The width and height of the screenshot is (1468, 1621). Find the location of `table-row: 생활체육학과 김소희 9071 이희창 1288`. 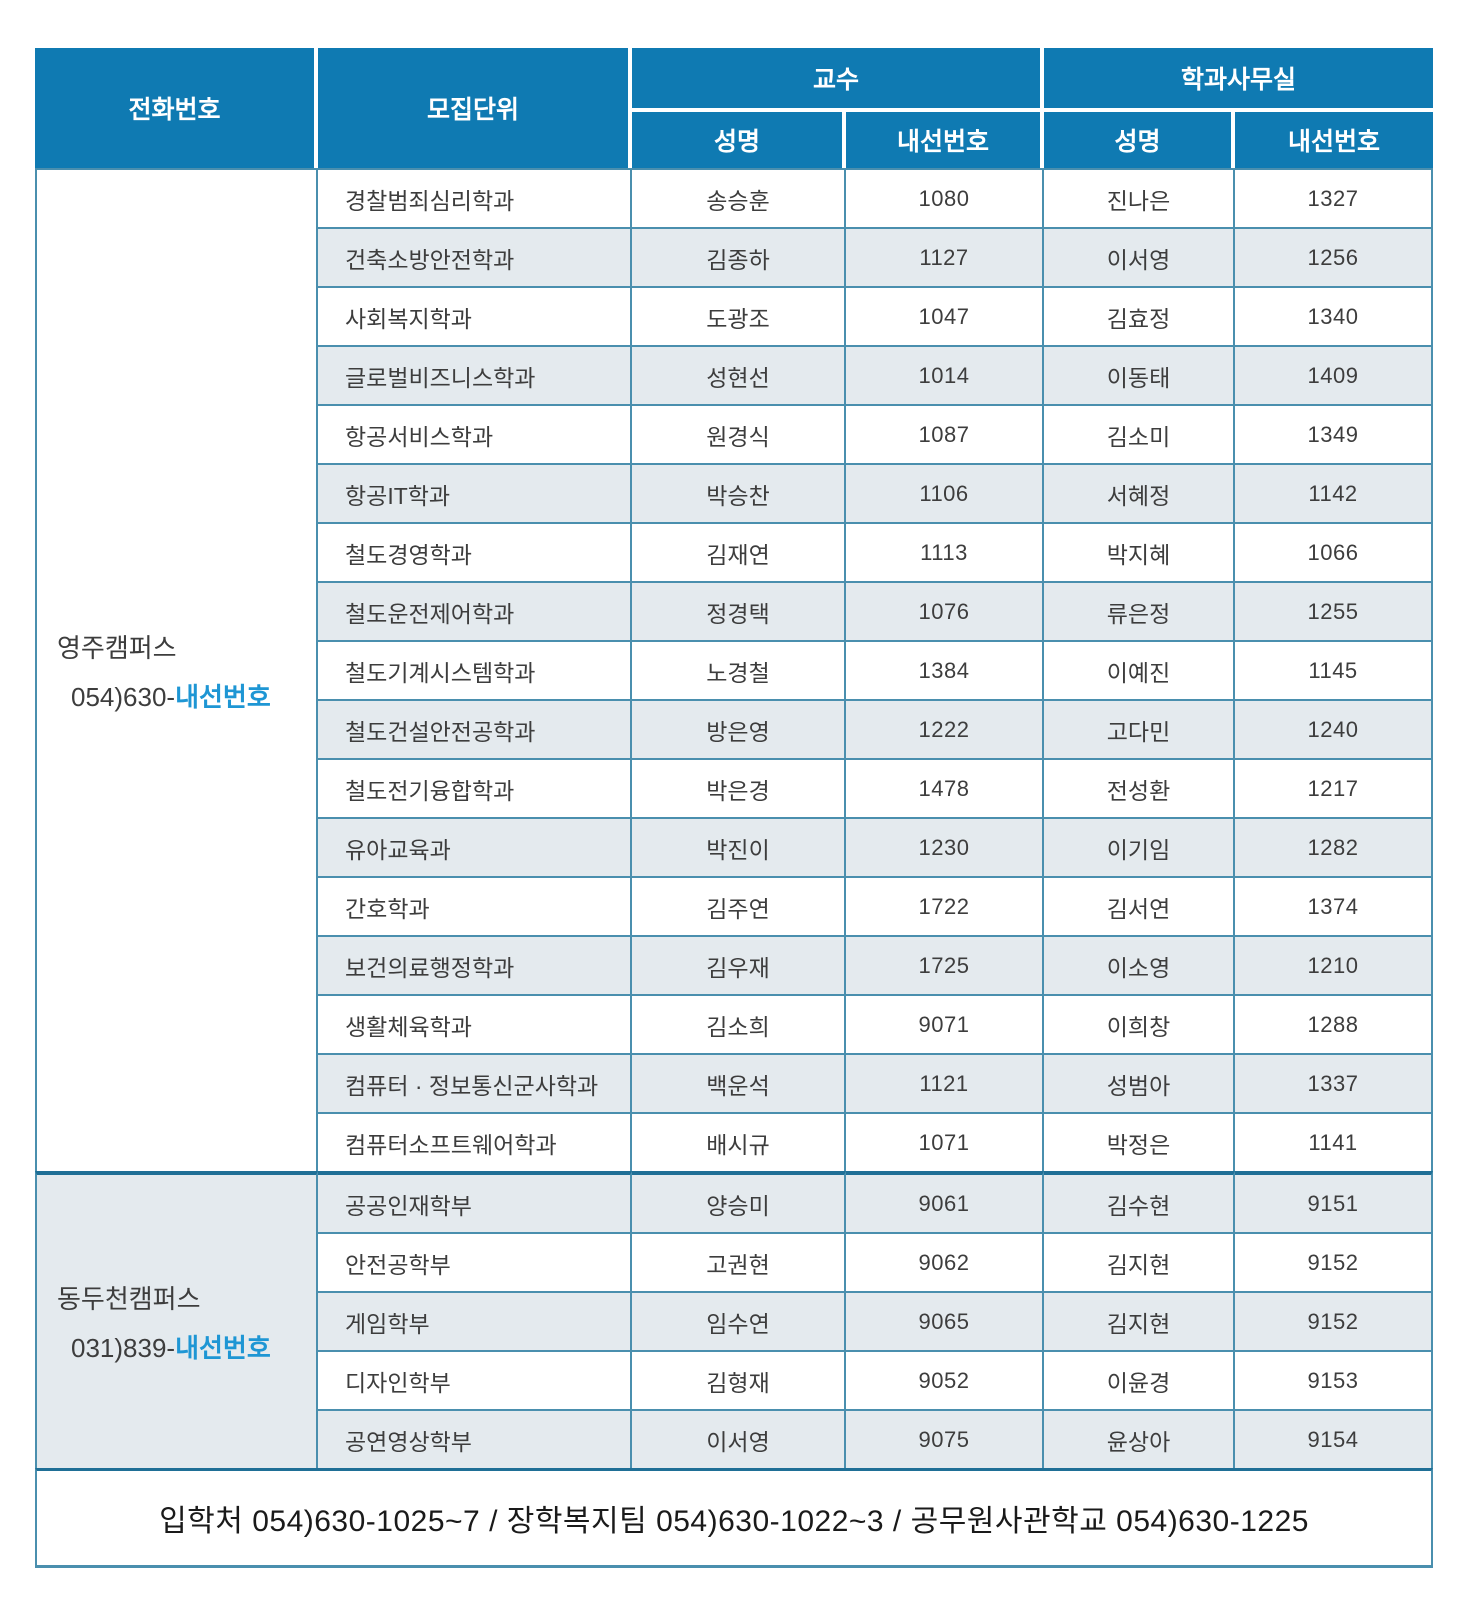

table-row: 생활체육학과 김소희 9071 이희창 1288 is located at coordinates (734, 1025).